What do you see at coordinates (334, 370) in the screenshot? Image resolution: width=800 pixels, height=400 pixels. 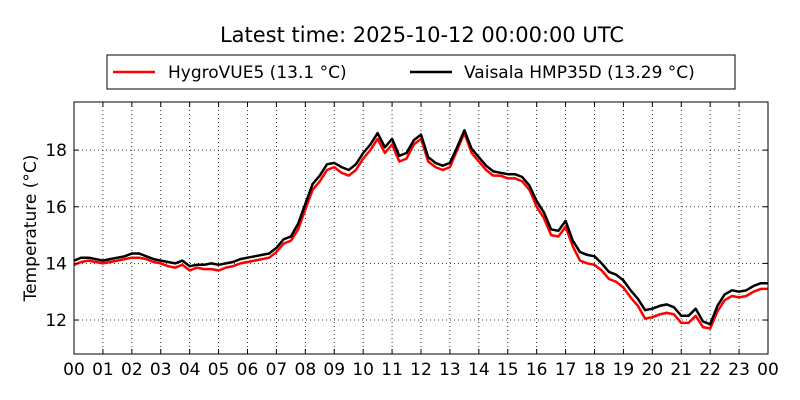 I see `x-tick-label: 09` at bounding box center [334, 370].